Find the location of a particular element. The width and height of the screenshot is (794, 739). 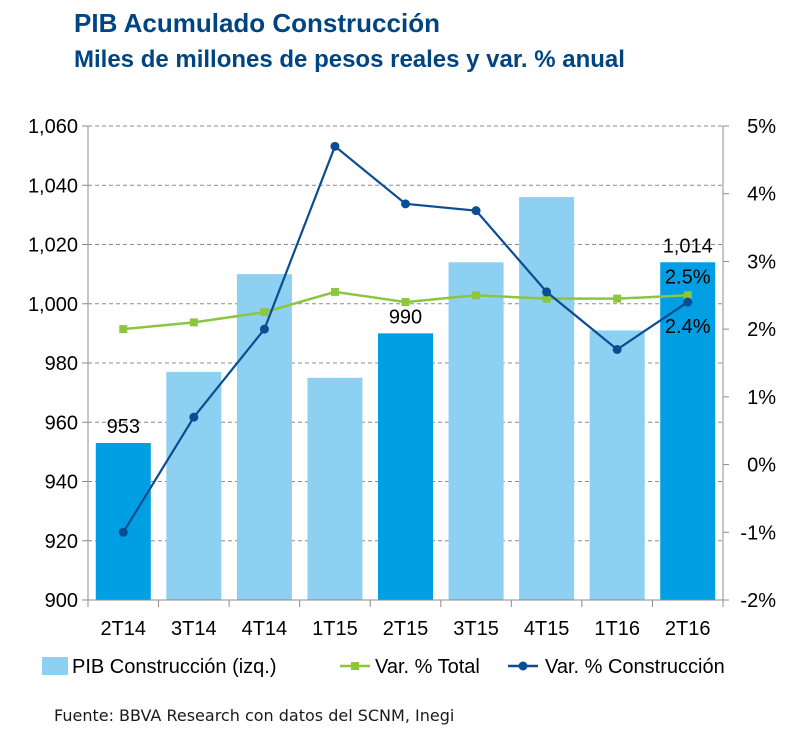

left-tick-label: 1,040 is located at coordinates (53, 186).